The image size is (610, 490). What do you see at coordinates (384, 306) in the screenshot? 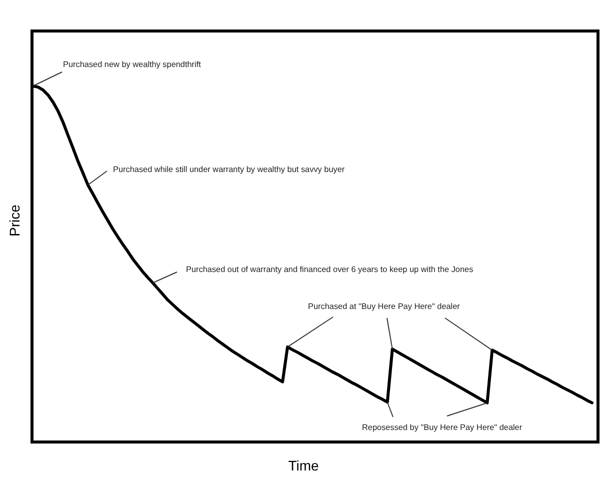
I see `annotation: Purchased at "Buy Here Pay Here" dealer` at bounding box center [384, 306].